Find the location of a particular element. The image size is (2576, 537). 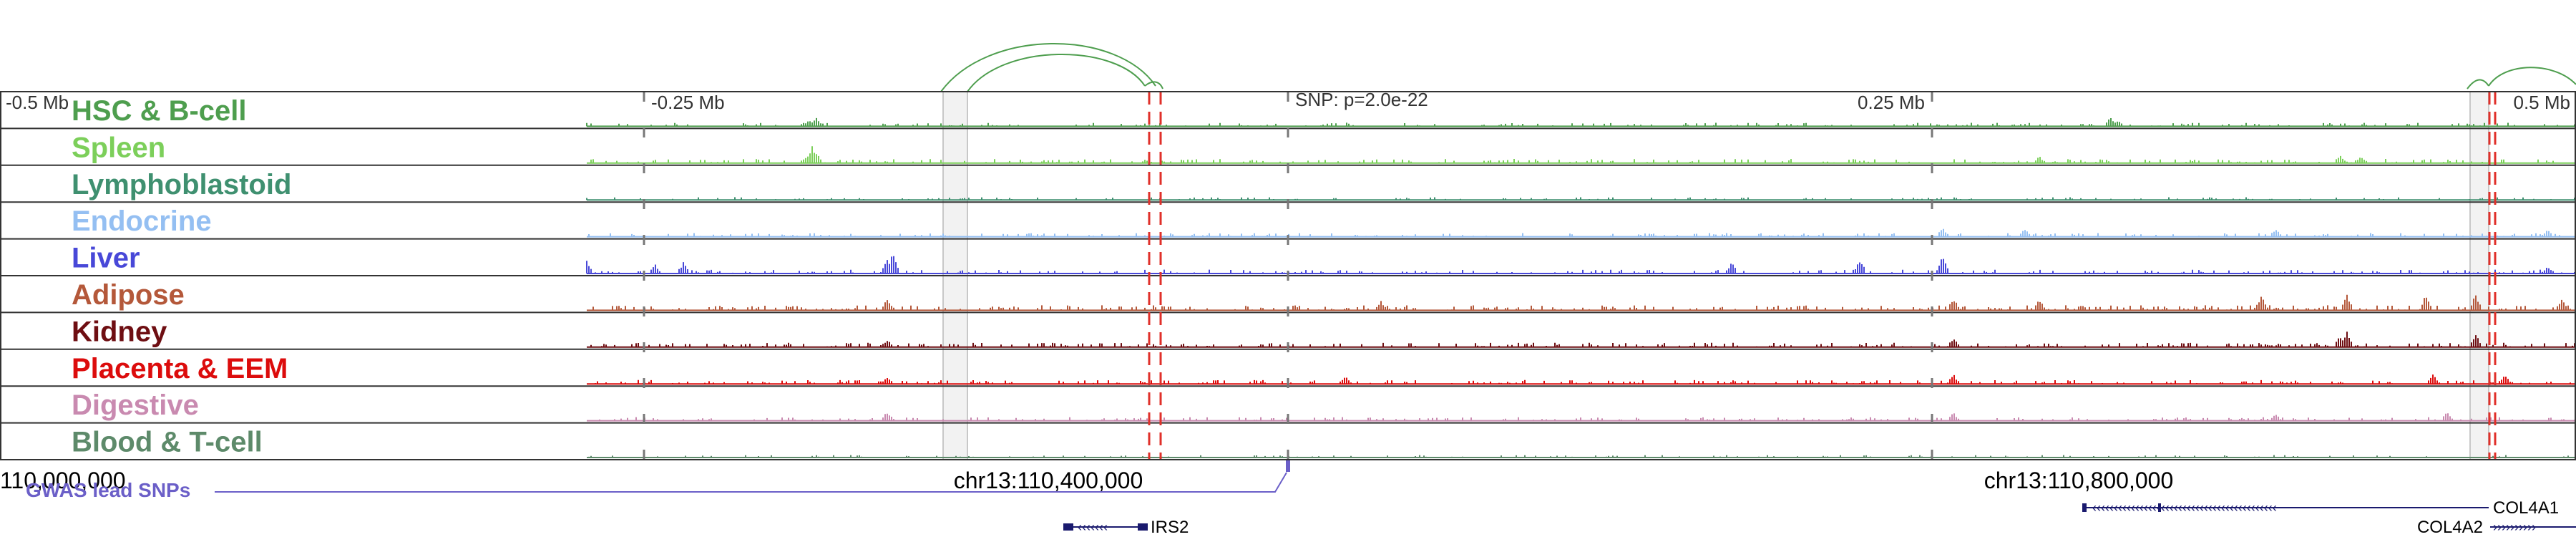

gwas-track-label: GWAS lead SNPs is located at coordinates (108, 490).